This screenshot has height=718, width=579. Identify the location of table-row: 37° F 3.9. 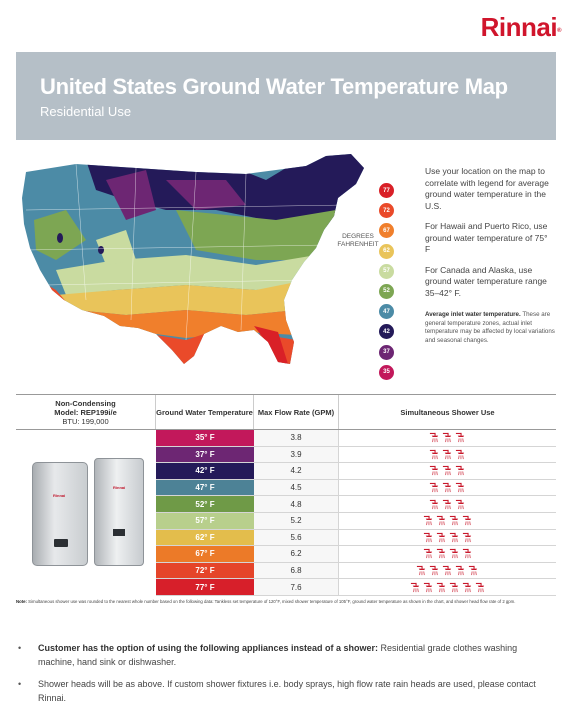
(356, 455).